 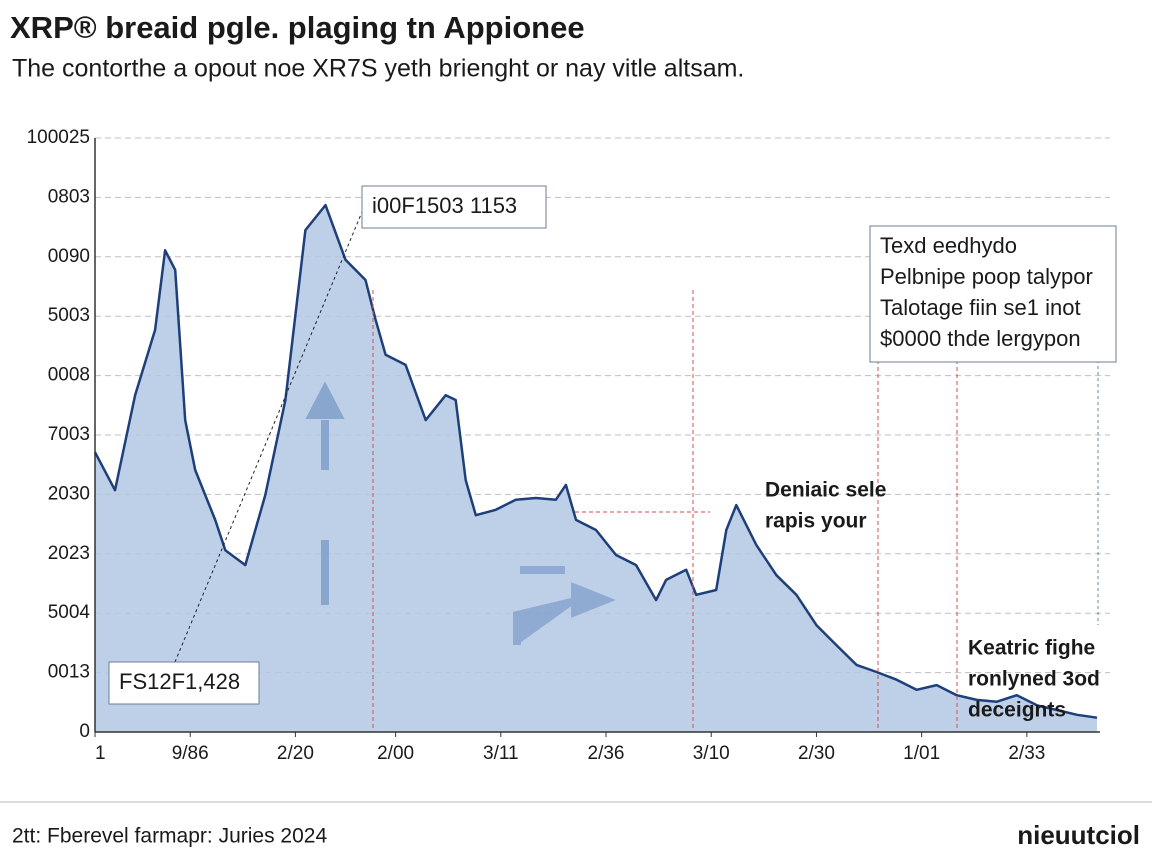 What do you see at coordinates (980, 338) in the screenshot?
I see `annotation-text: $0000 thde lergypon` at bounding box center [980, 338].